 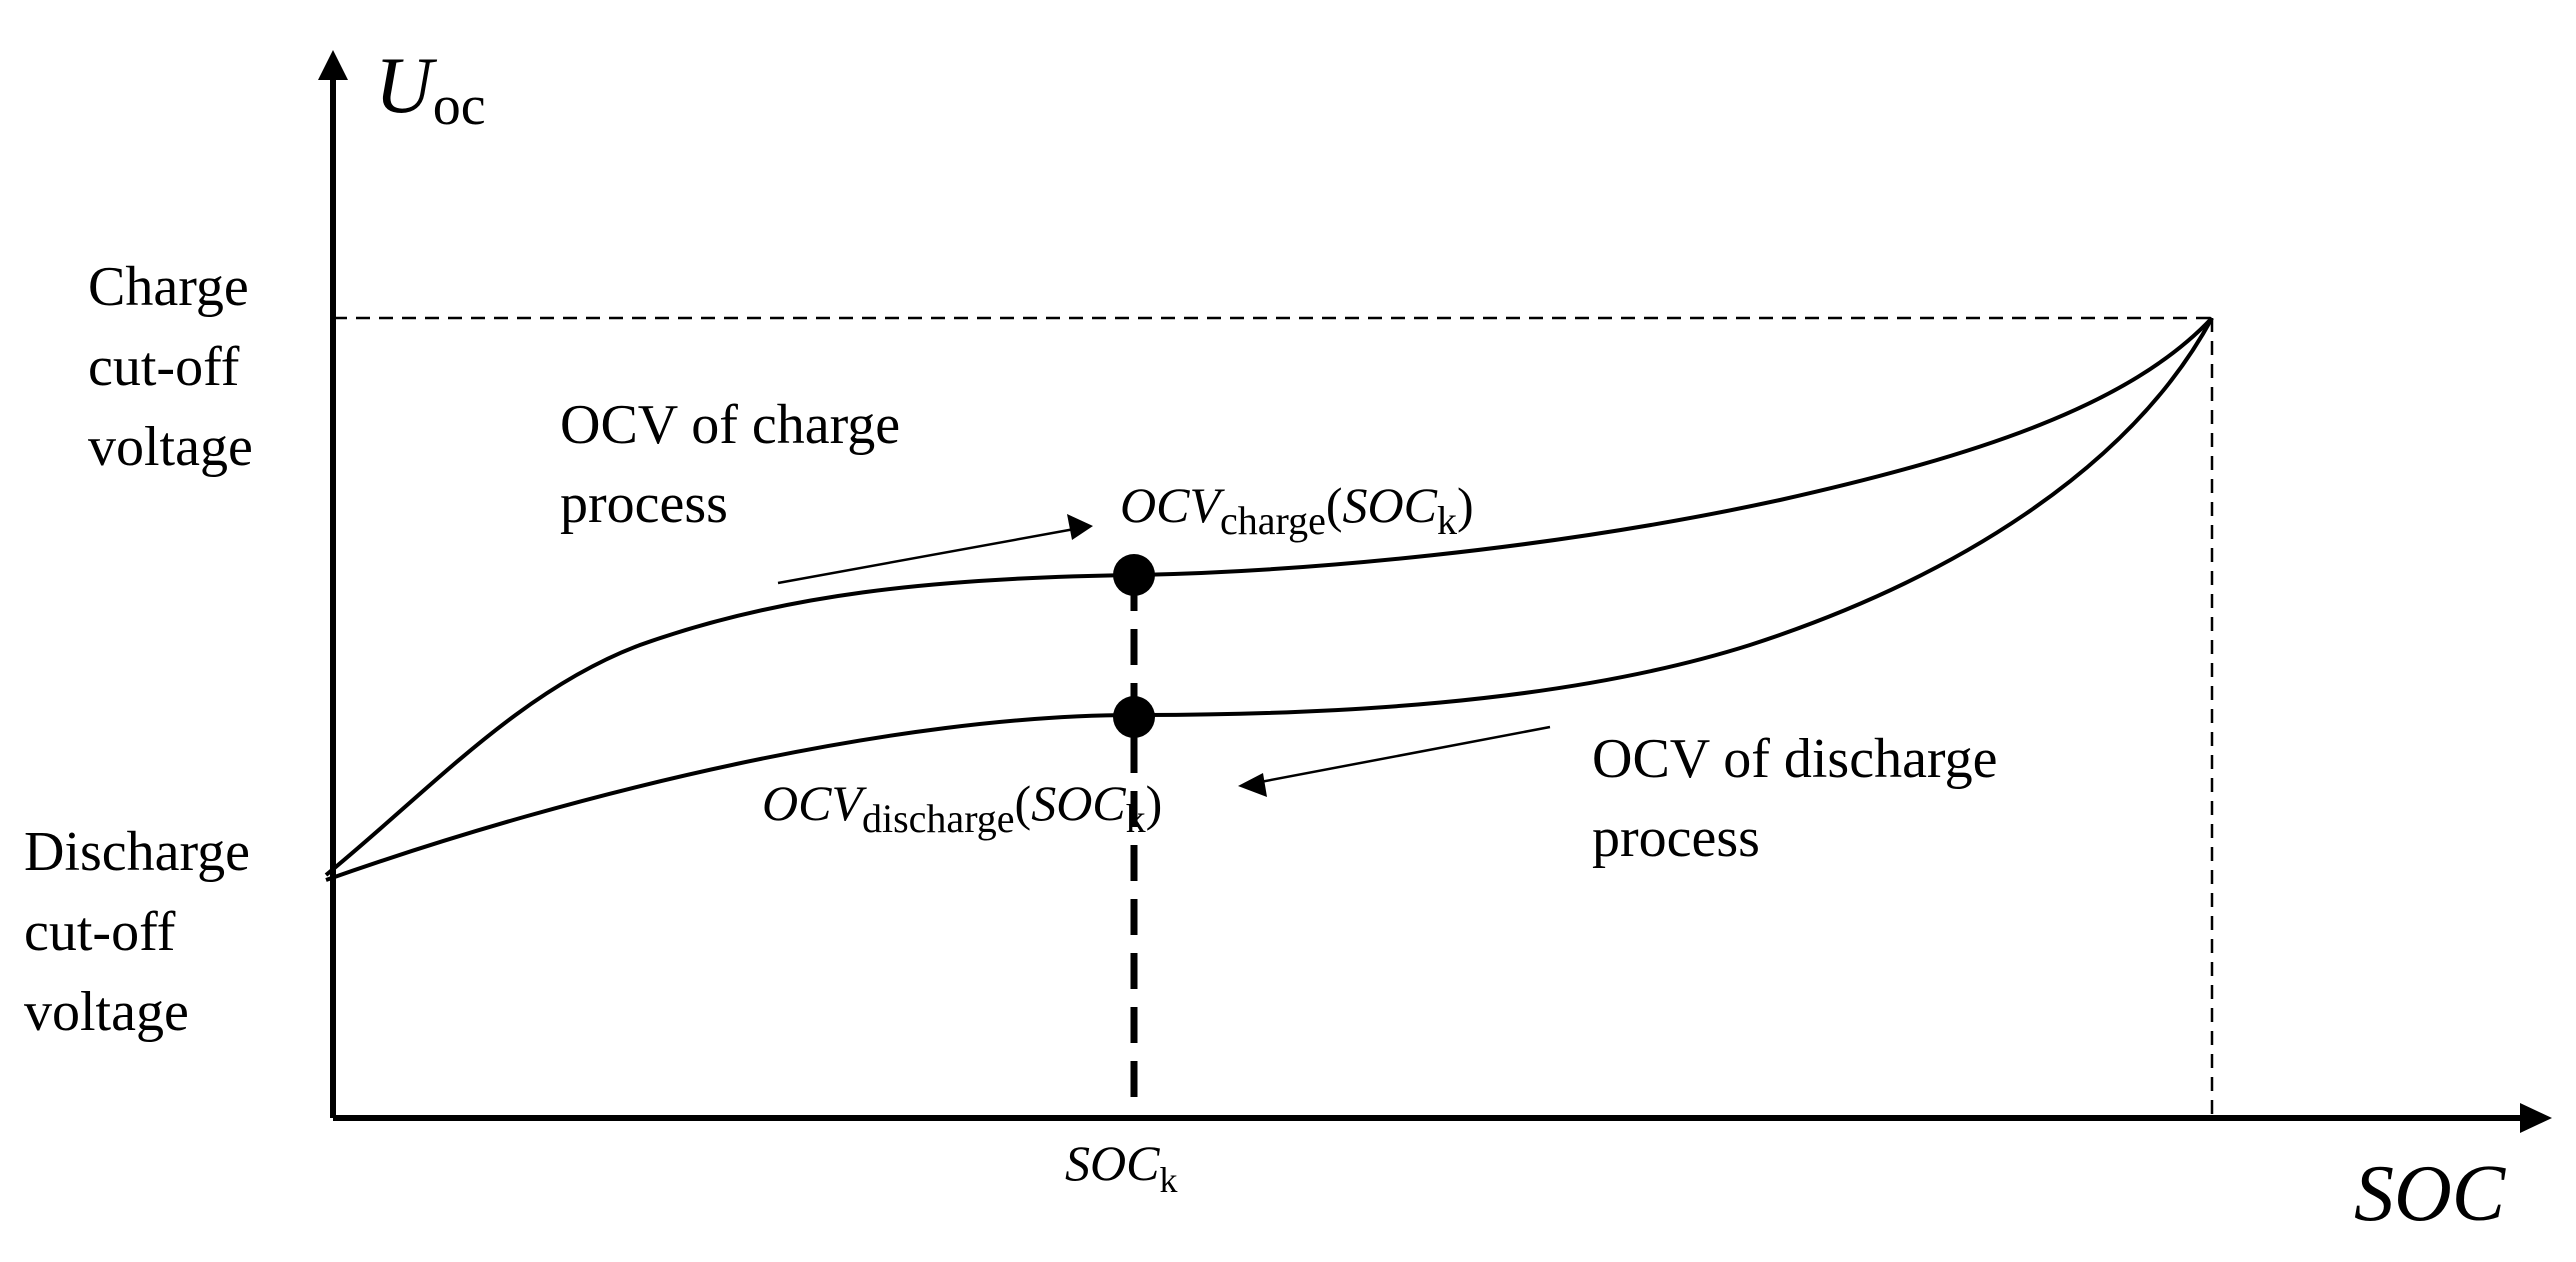 What do you see at coordinates (1402, 755) in the screenshot?
I see `discharge-process-arrow` at bounding box center [1402, 755].